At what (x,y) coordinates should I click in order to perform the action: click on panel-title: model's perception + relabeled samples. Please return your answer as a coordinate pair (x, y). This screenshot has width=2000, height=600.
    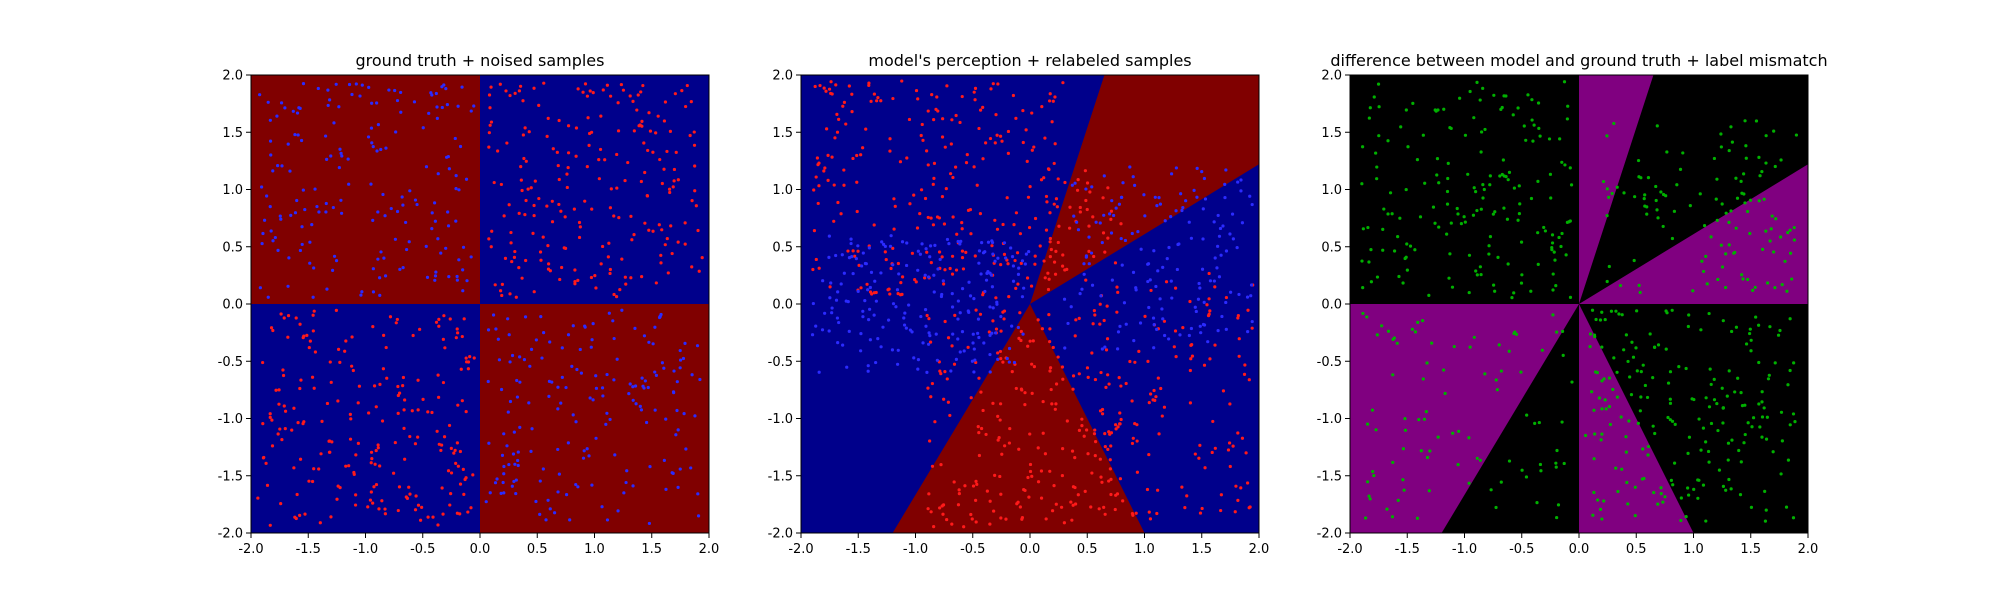
    Looking at the image, I should click on (1029, 60).